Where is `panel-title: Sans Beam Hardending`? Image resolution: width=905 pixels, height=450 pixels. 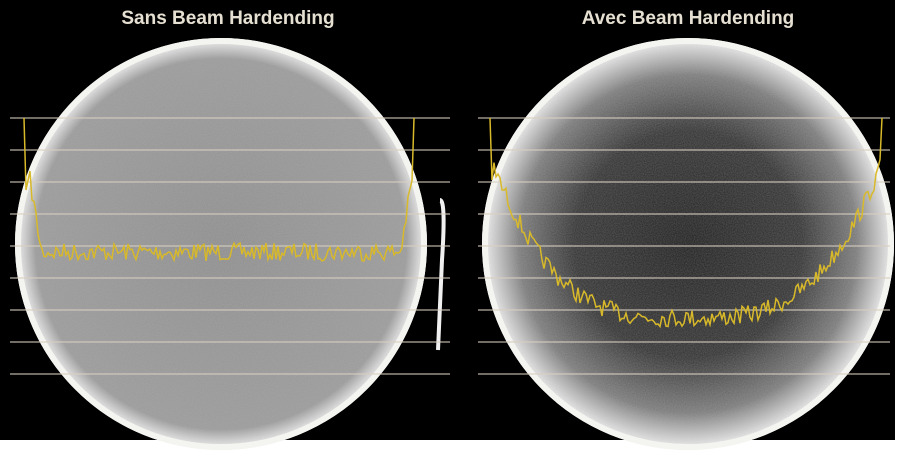 panel-title: Sans Beam Hardending is located at coordinates (227, 18).